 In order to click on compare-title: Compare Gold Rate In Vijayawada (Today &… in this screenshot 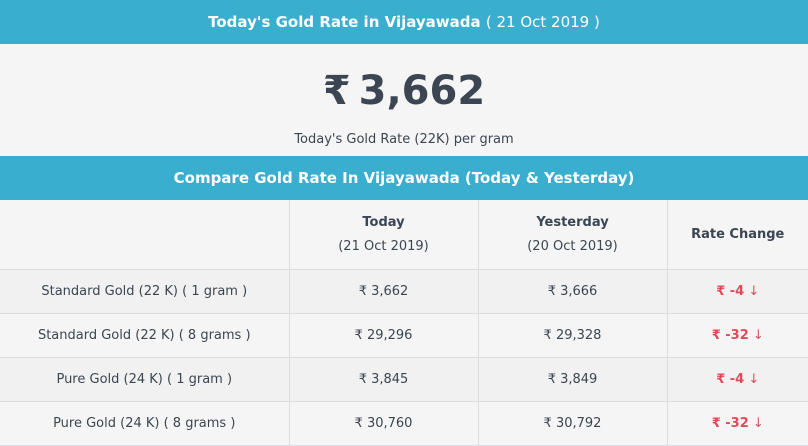, I will do `click(404, 178)`.